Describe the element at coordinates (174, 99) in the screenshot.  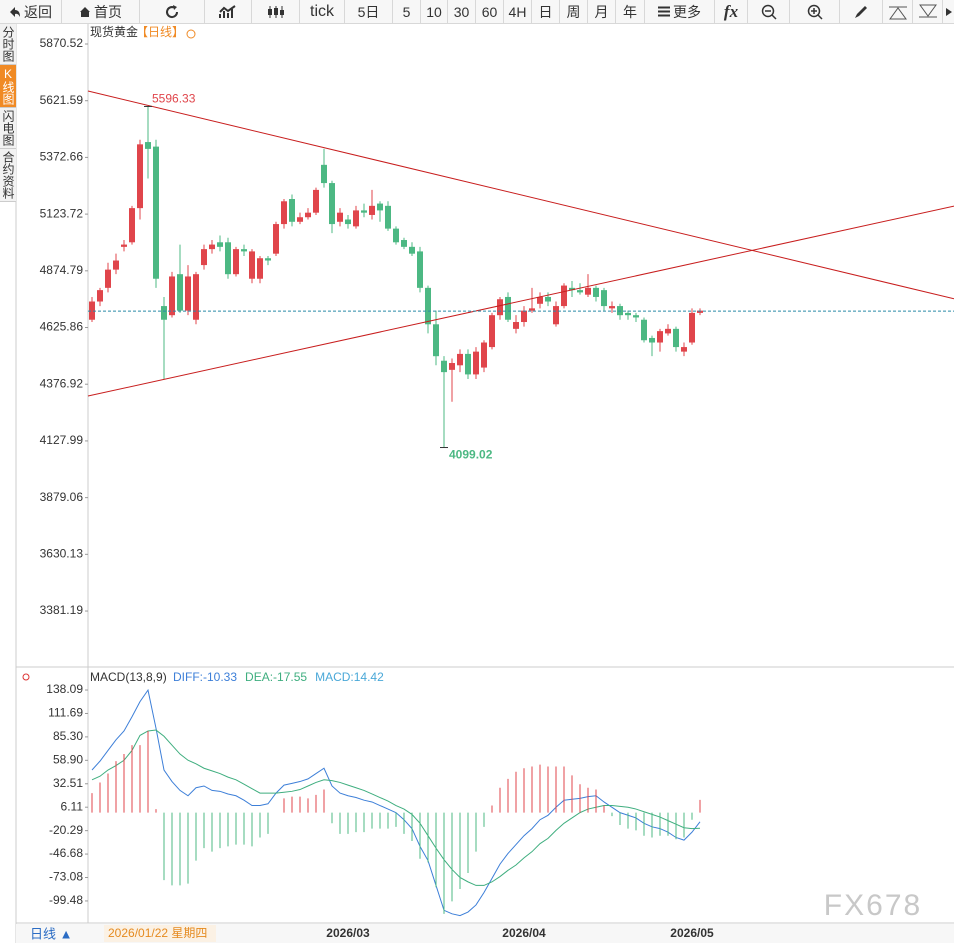
I see `max-label: 5596.33` at that location.